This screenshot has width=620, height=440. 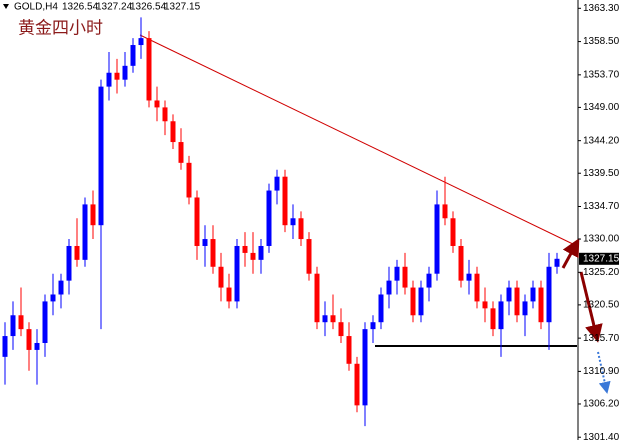 I want to click on y-tick-label: 1325.20, so click(x=601, y=272).